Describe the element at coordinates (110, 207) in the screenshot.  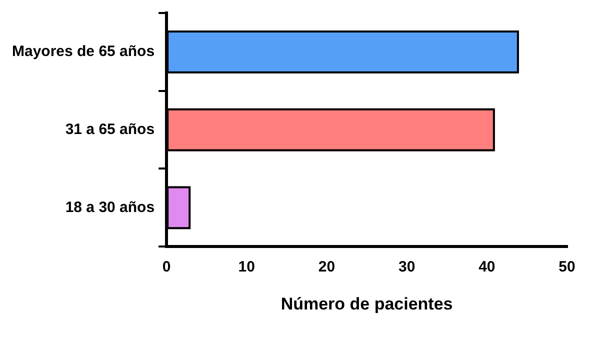
I see `y-tick-label: 18 a 30 años` at that location.